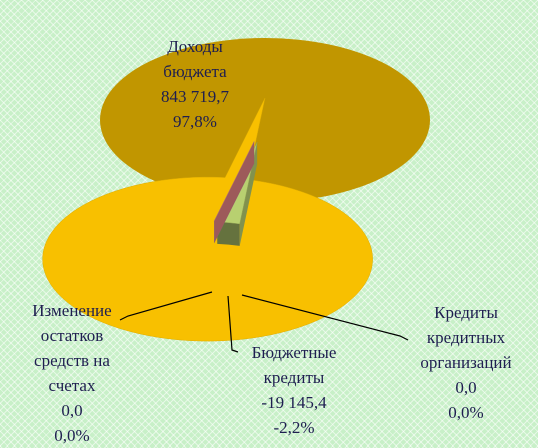  Describe the element at coordinates (466, 337) in the screenshot. I see `category-label: Кредиты кредитных организаций` at that location.